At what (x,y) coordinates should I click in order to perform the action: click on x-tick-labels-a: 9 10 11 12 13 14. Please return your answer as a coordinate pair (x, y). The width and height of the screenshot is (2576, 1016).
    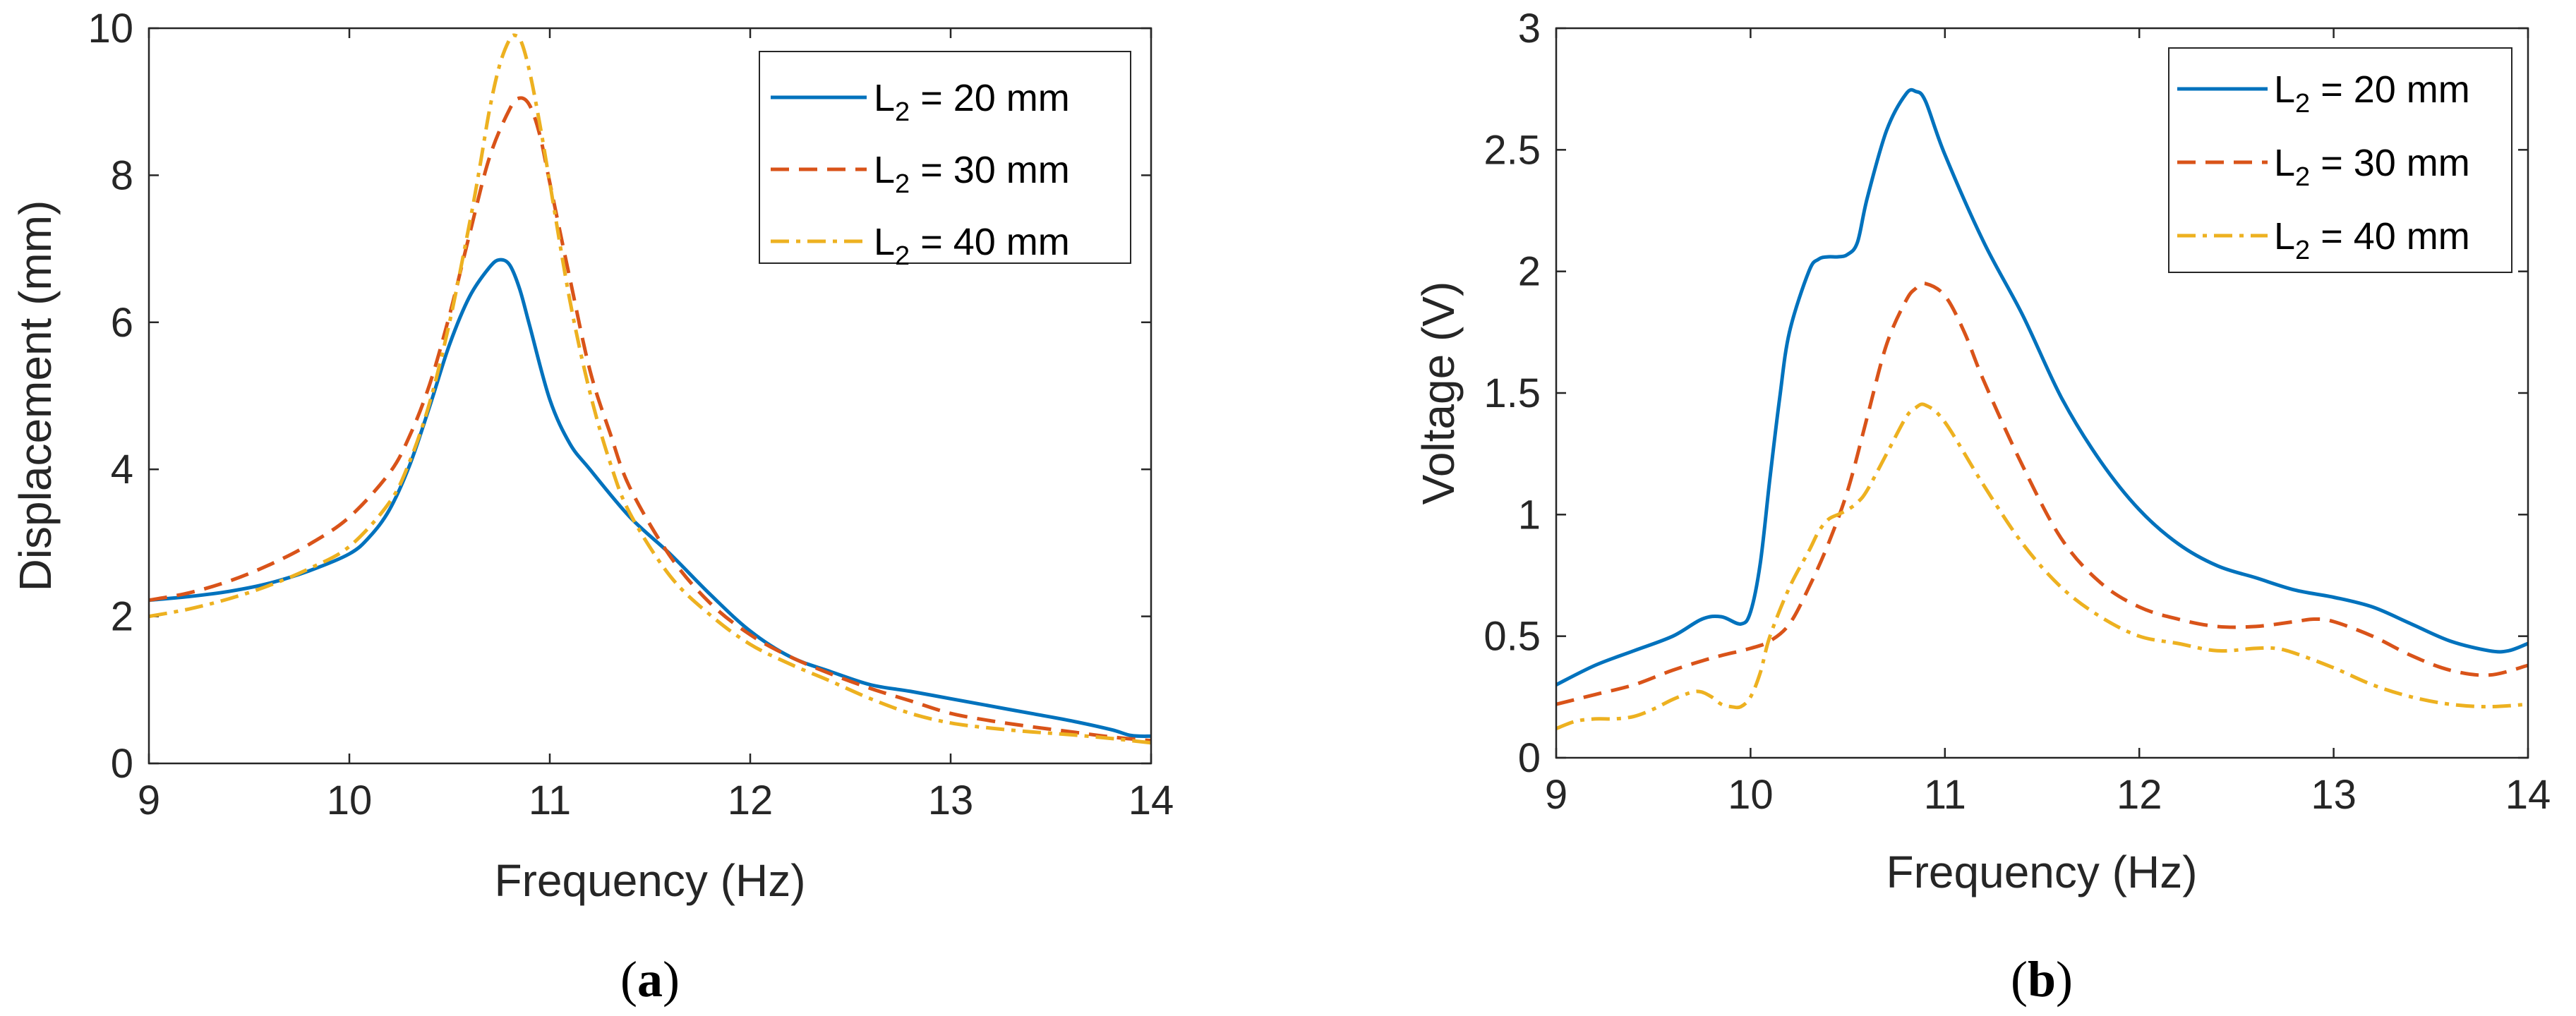
    Looking at the image, I should click on (656, 800).